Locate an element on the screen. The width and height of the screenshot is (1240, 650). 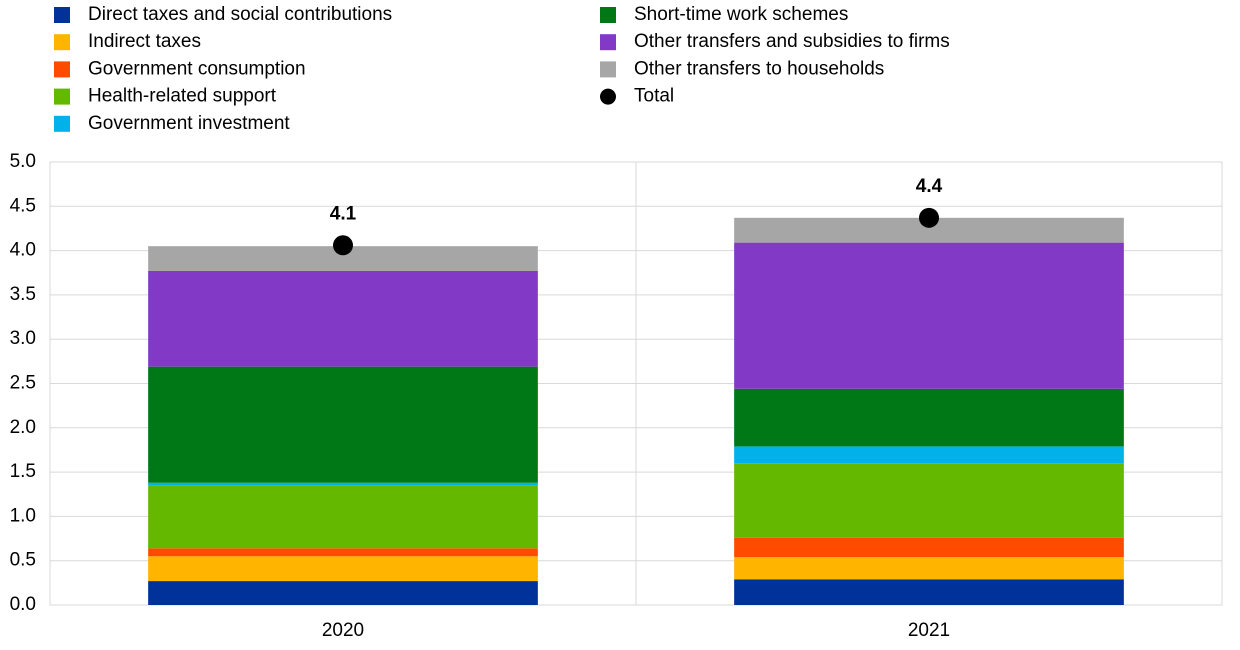
y-tick-label: 4.5 is located at coordinates (23, 205).